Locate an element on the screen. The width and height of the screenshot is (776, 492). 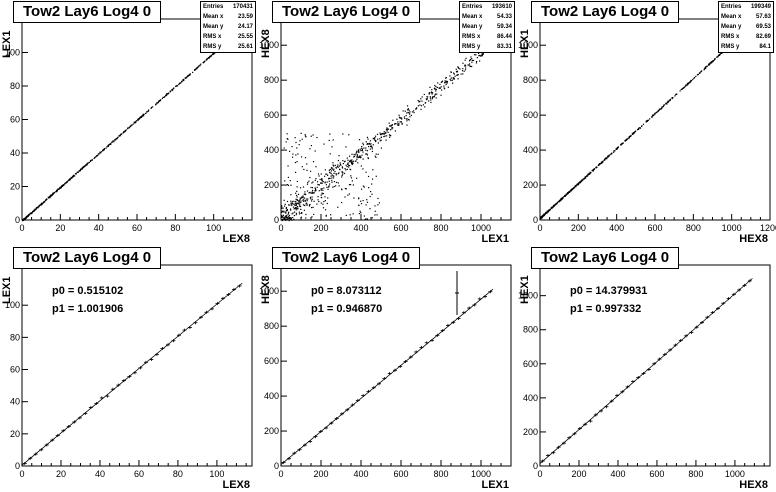
y-tick-label: 800 is located at coordinates (271, 326).